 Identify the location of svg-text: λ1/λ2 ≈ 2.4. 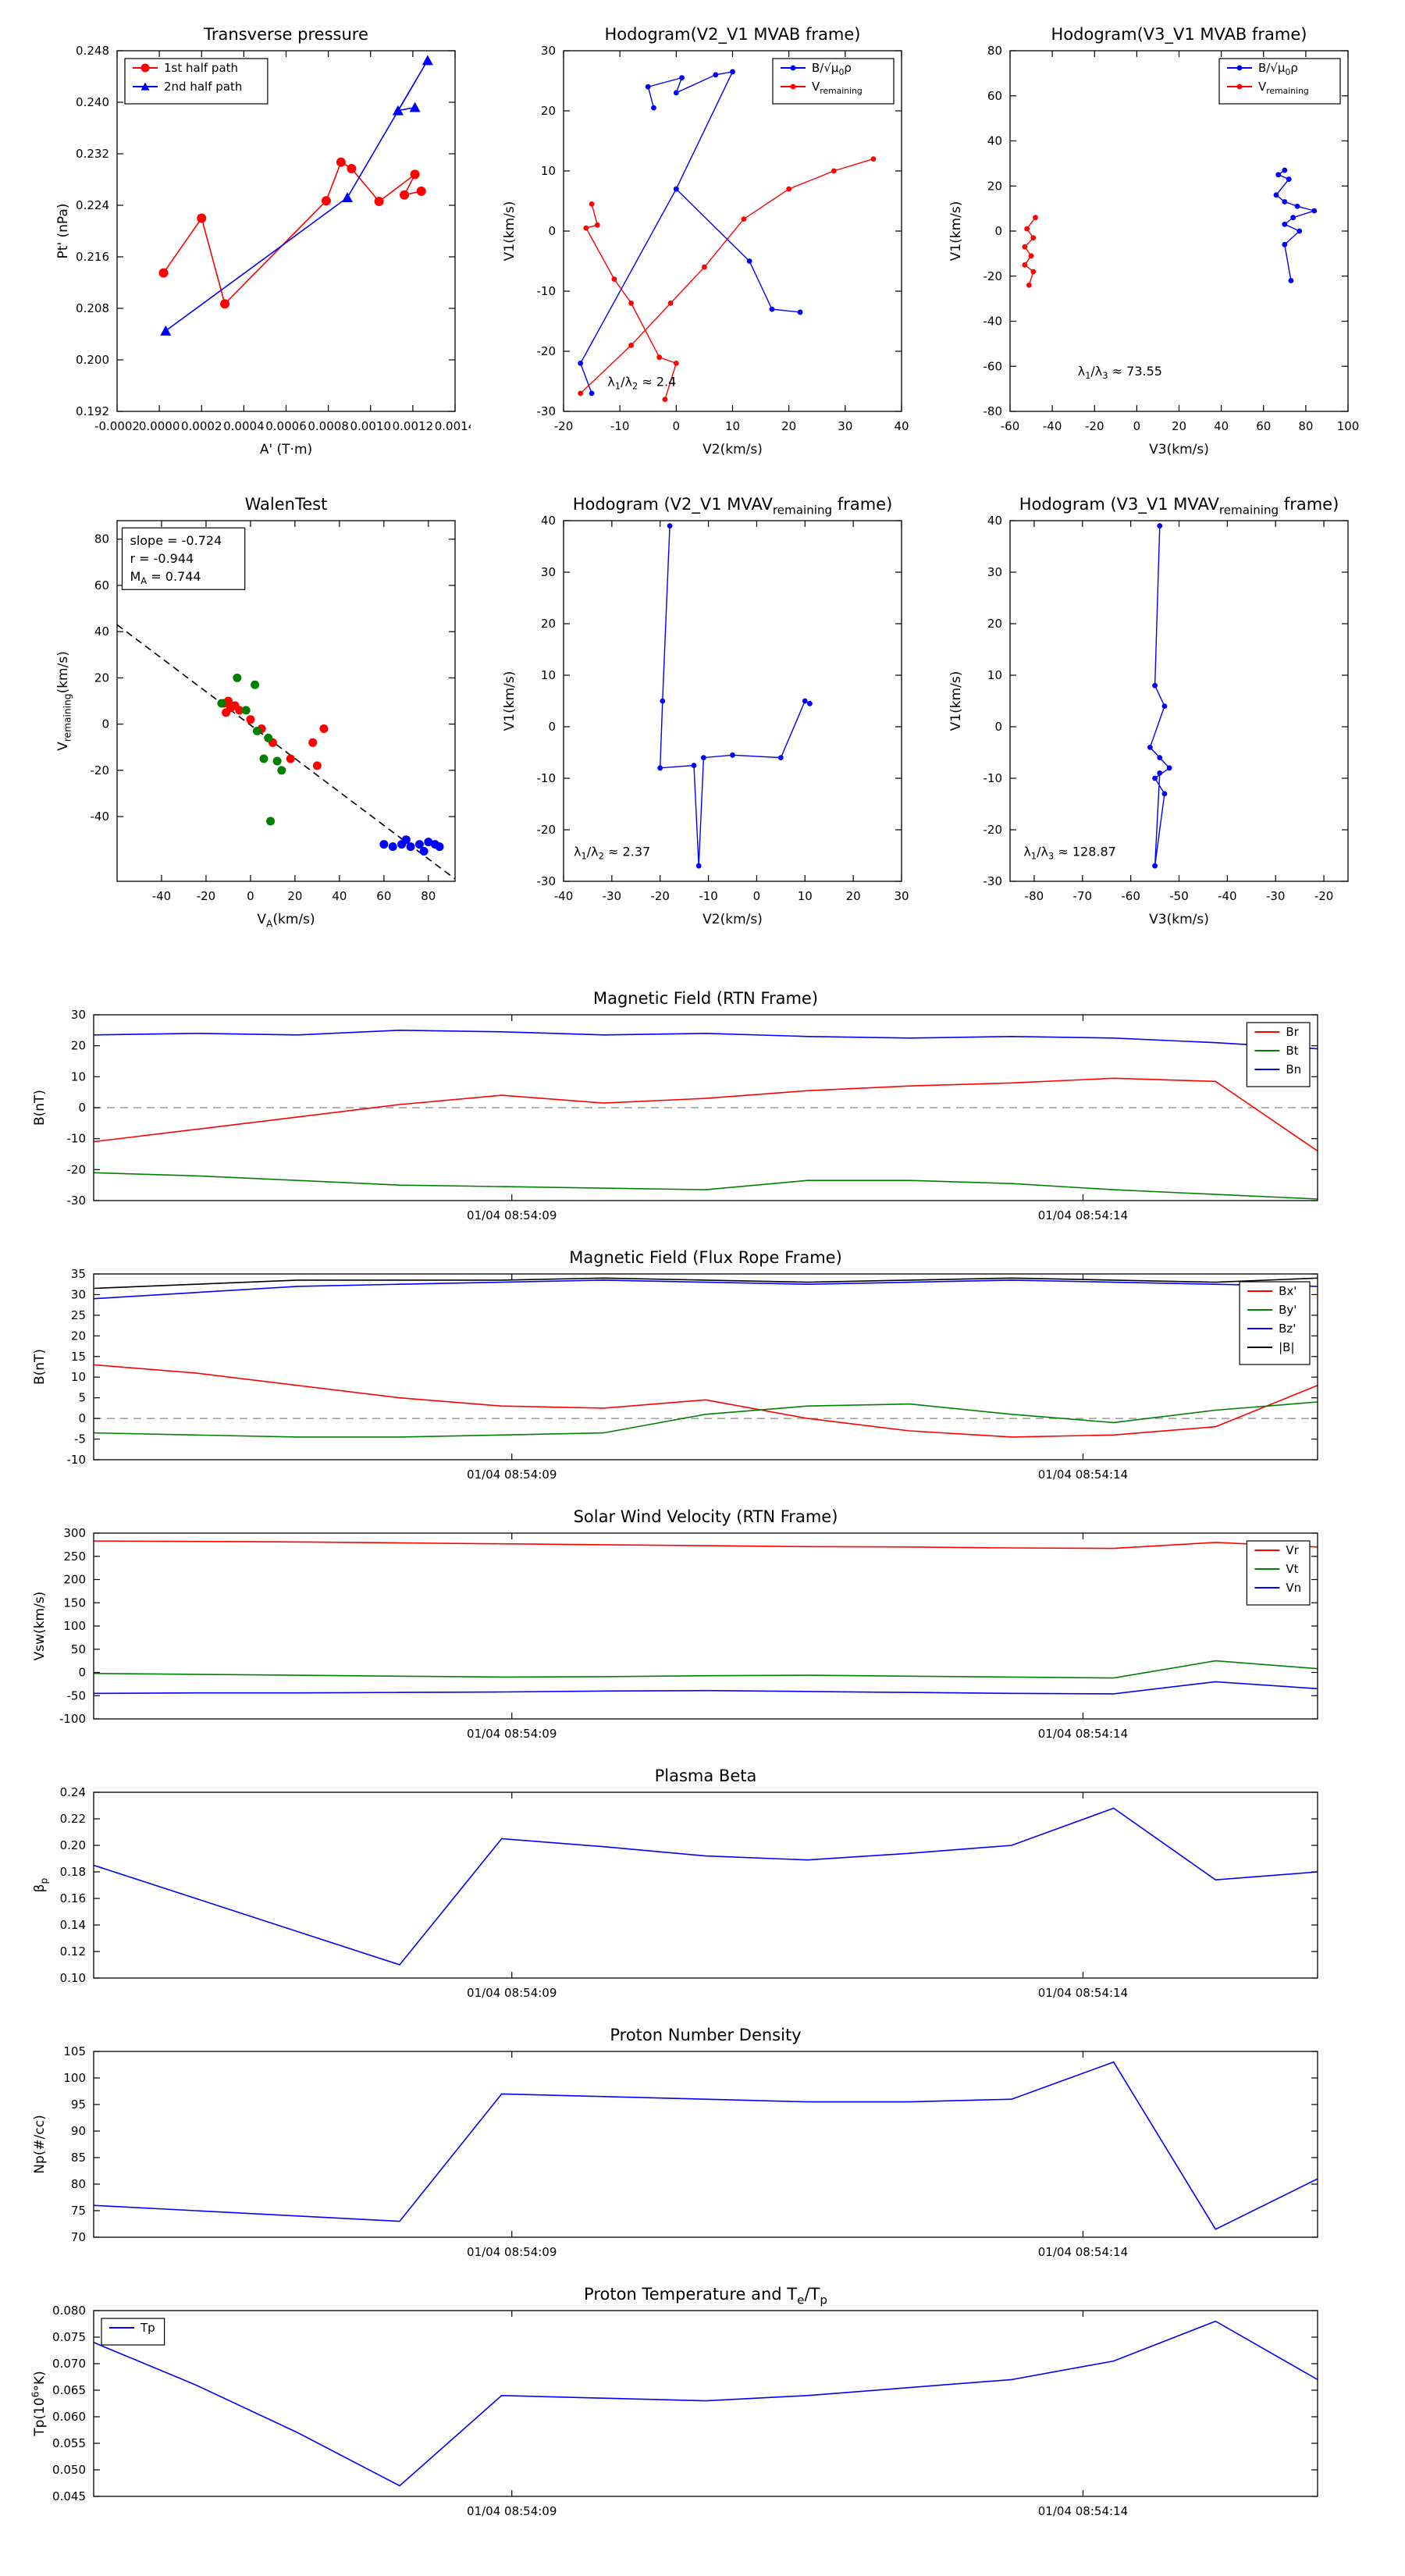
(642, 383).